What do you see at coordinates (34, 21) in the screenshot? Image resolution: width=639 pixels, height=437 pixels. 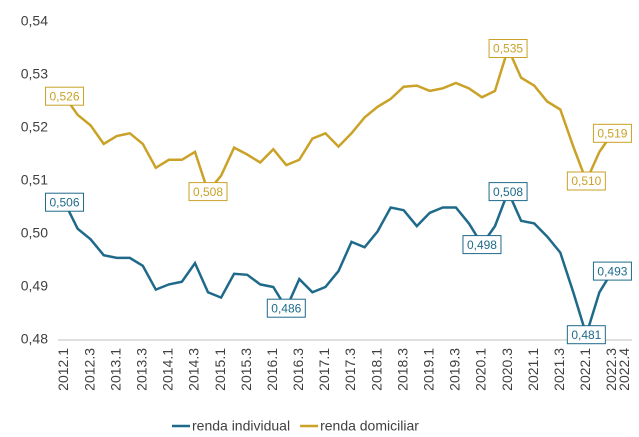 I see `y-tick-label: 0,54` at bounding box center [34, 21].